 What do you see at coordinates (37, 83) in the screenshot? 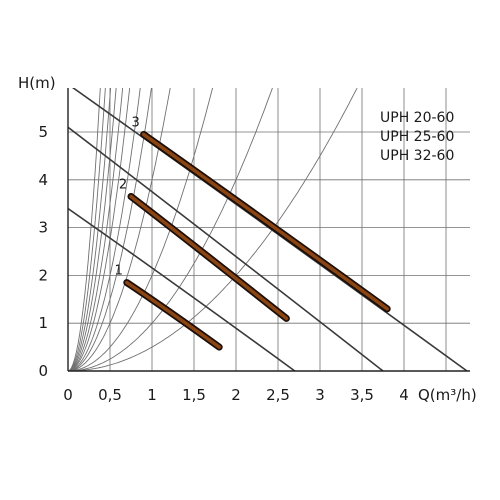
I see `y-axis-title: H(m)` at bounding box center [37, 83].